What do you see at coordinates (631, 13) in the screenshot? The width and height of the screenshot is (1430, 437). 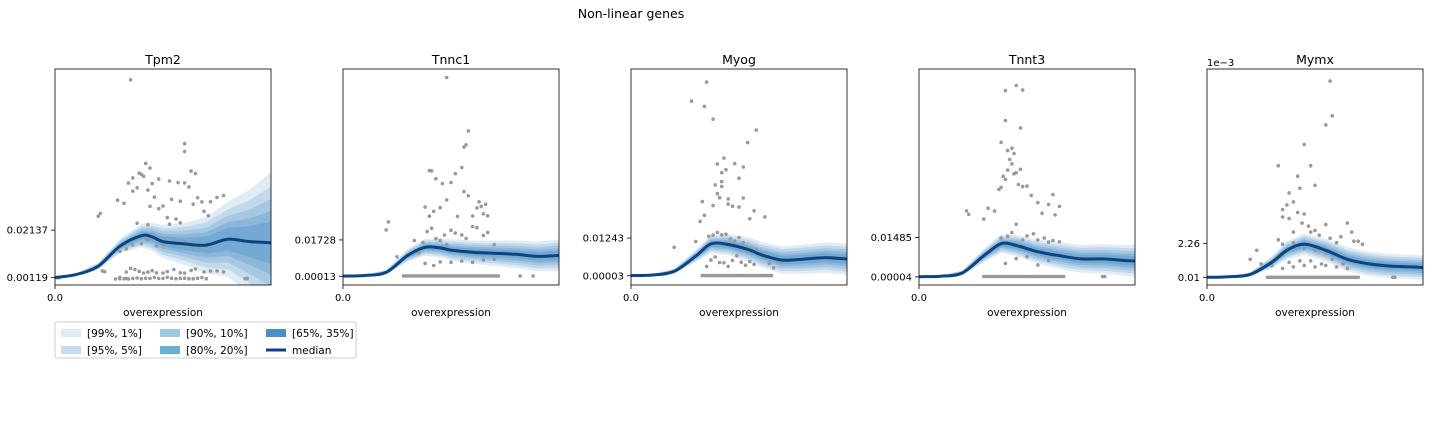 I see `figure-title: Non-linear genes` at bounding box center [631, 13].